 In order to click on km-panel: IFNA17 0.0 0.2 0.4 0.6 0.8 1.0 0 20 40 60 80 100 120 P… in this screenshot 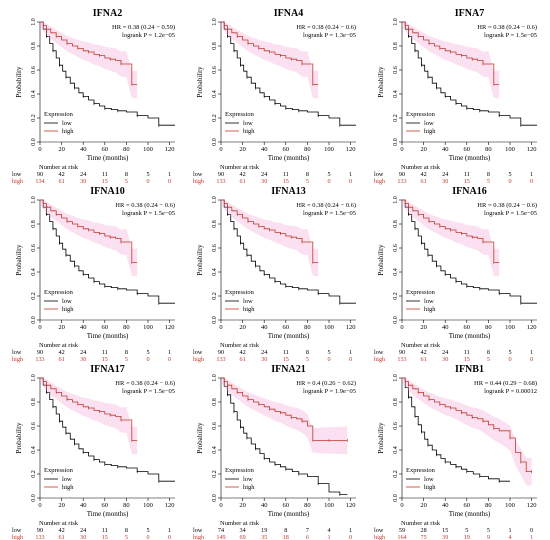, I will do `click(103, 451)`.